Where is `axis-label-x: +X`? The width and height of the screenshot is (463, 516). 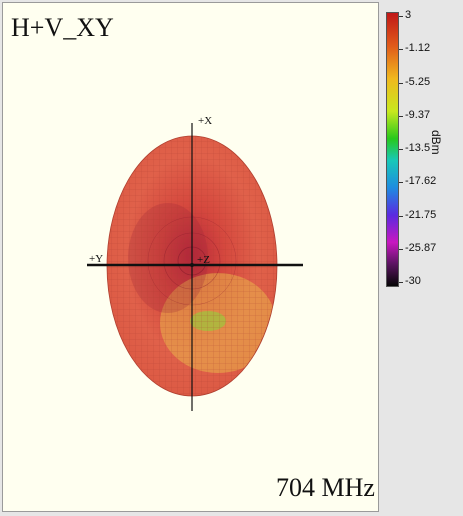
axis-label-x: +X is located at coordinates (205, 121).